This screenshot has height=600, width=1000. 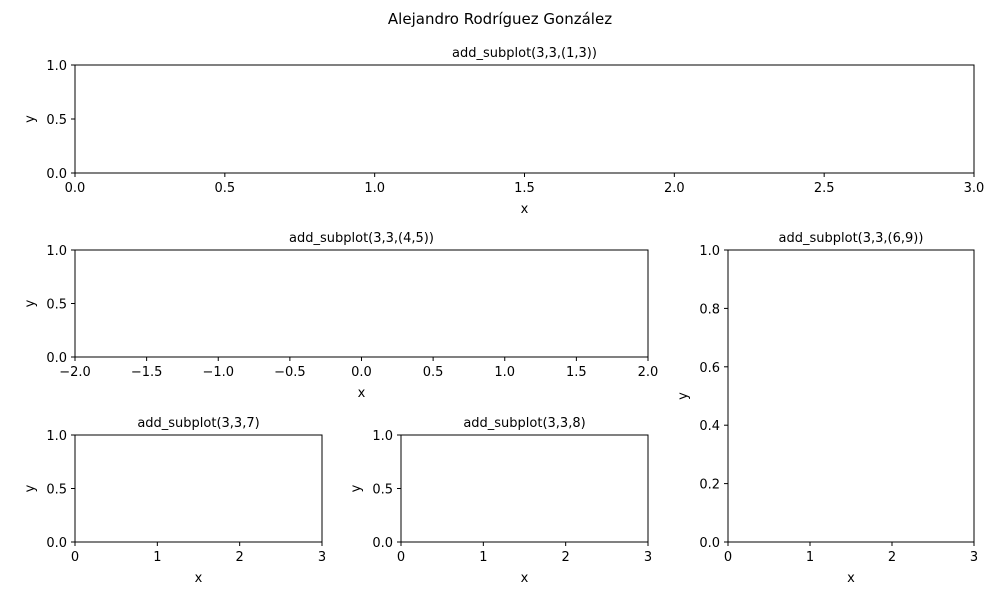 I want to click on axes-title: add_subplot(3,3,(1,3)), so click(x=524, y=53).